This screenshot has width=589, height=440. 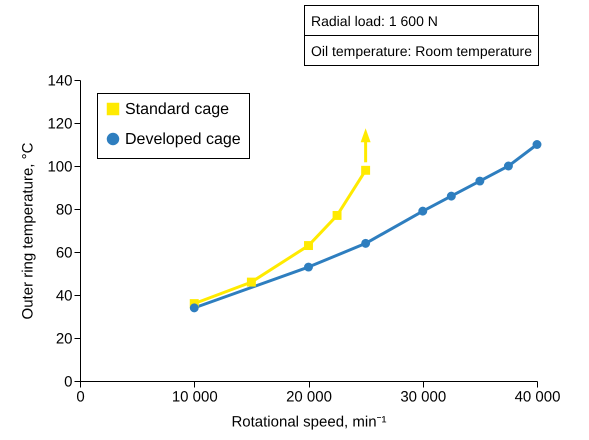 I want to click on y-tick-label: 40, so click(x=64, y=296).